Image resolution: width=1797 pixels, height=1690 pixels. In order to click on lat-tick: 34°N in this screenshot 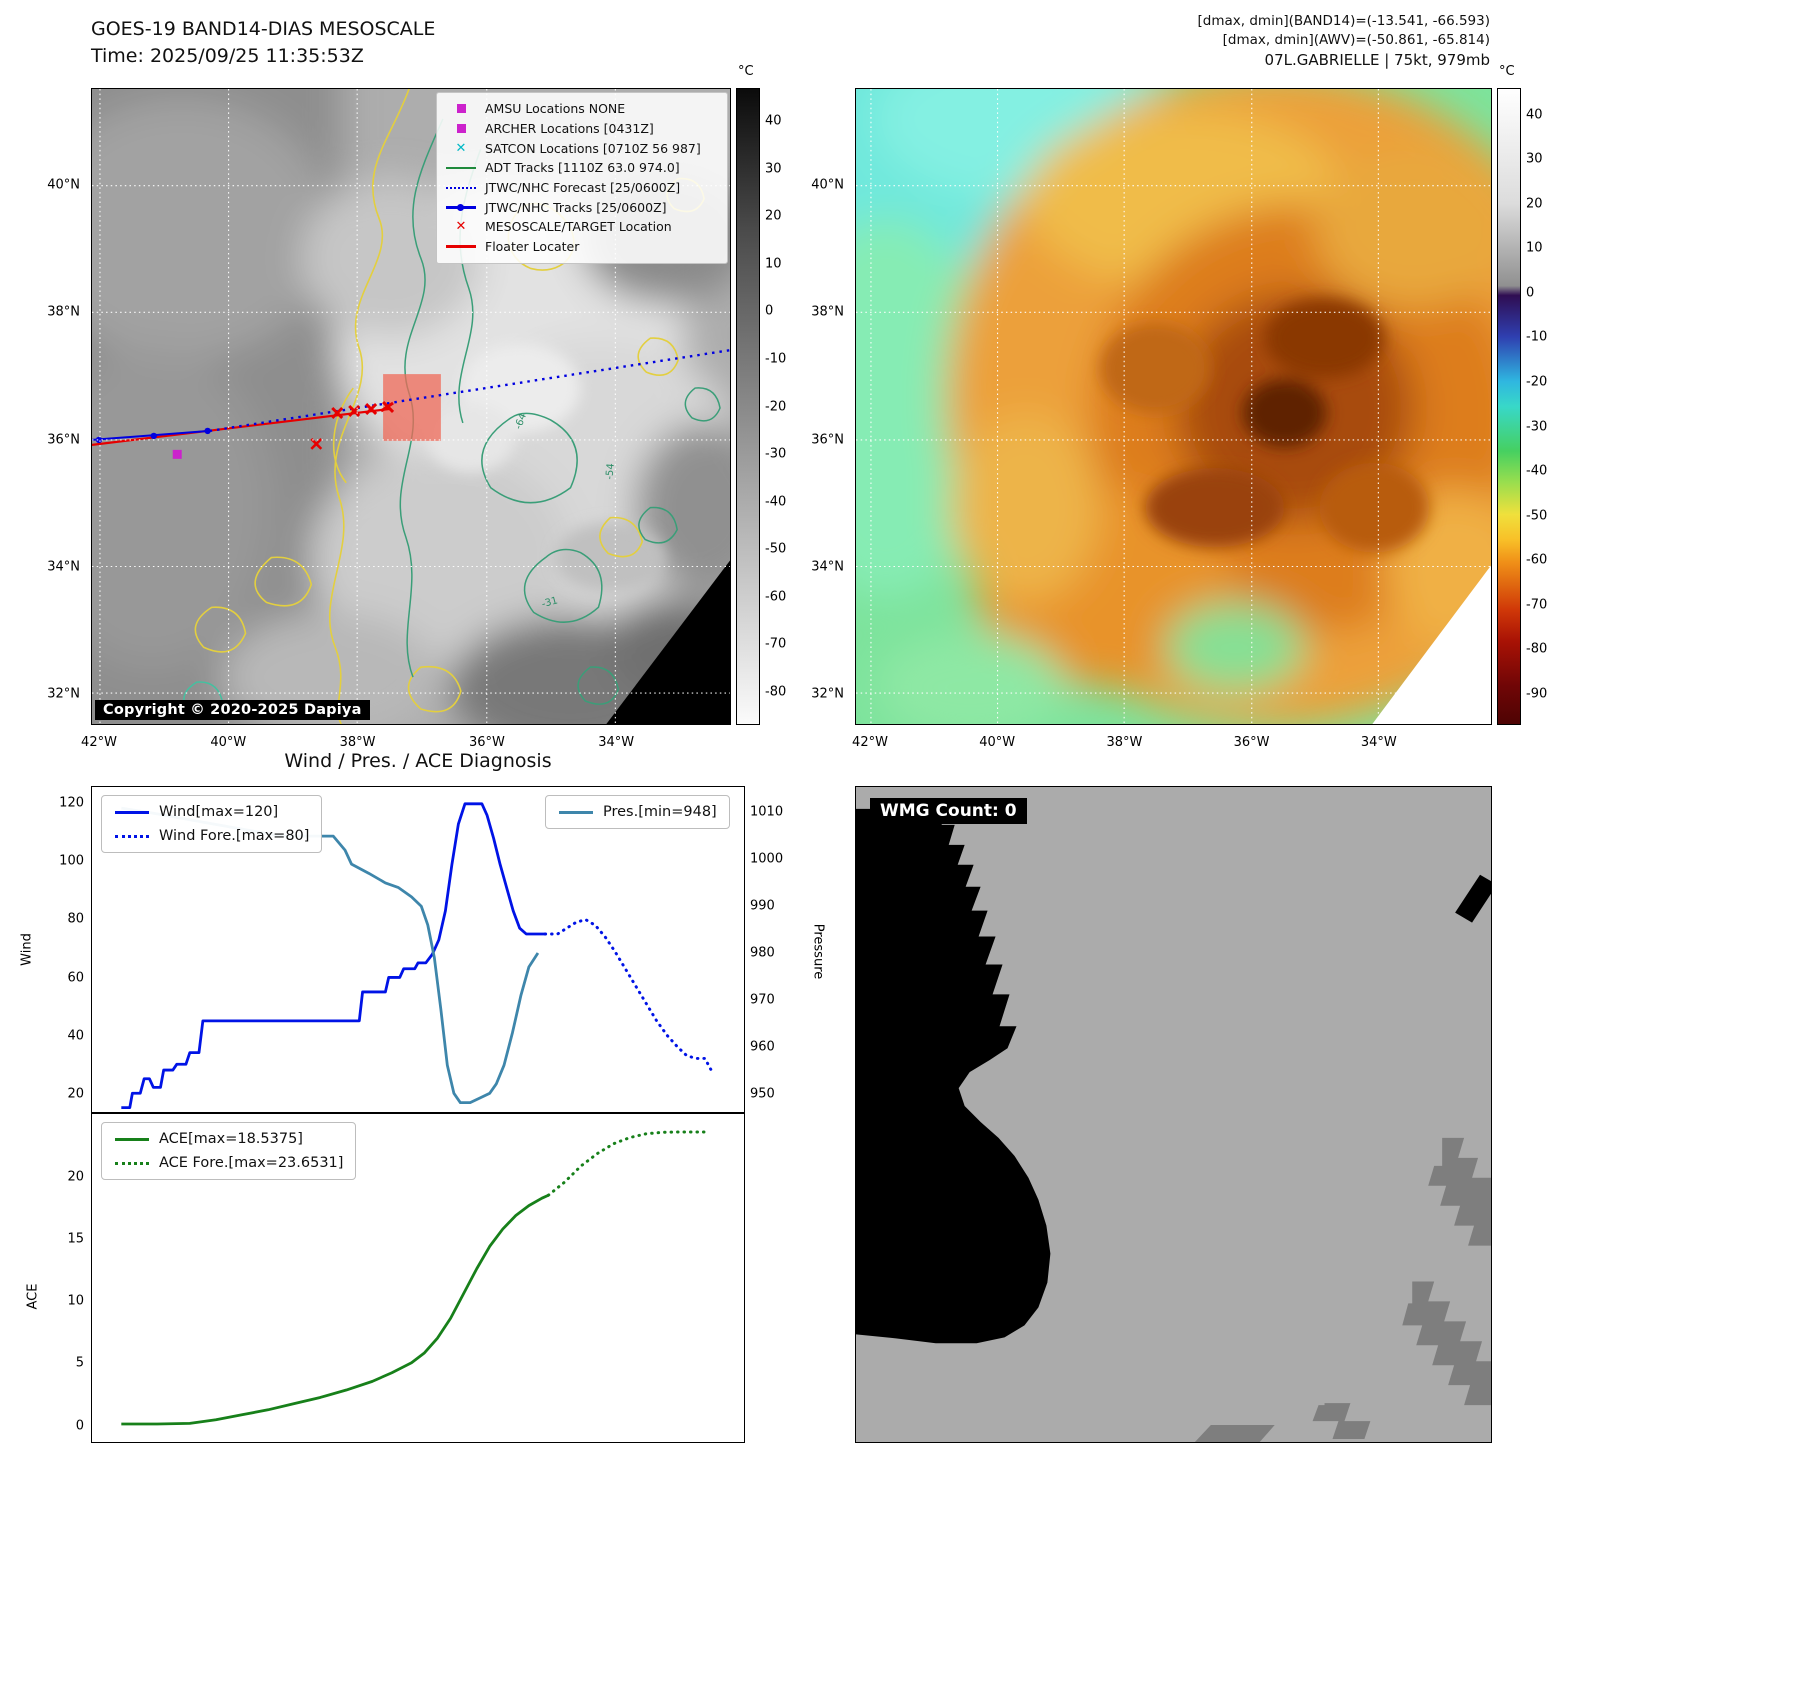, I will do `click(827, 567)`.